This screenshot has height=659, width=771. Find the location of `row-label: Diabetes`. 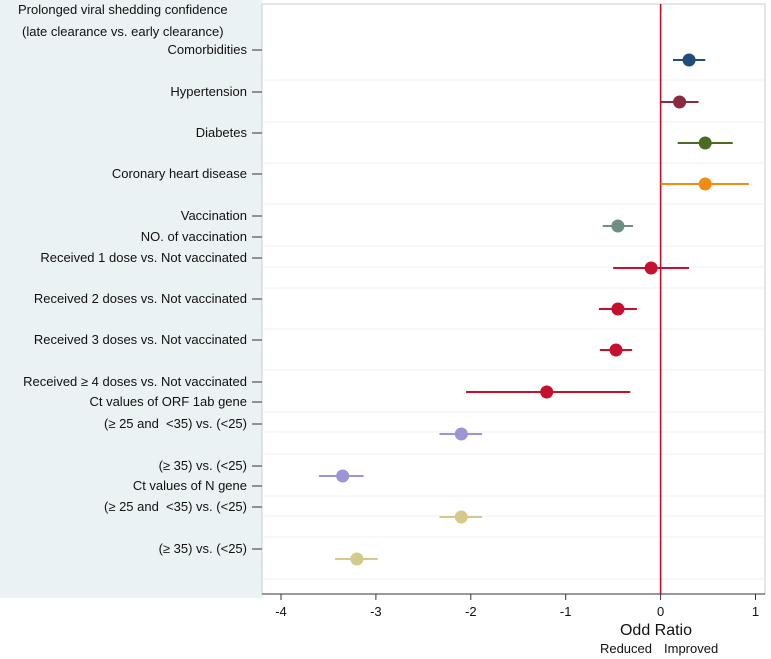

row-label: Diabetes is located at coordinates (222, 132).